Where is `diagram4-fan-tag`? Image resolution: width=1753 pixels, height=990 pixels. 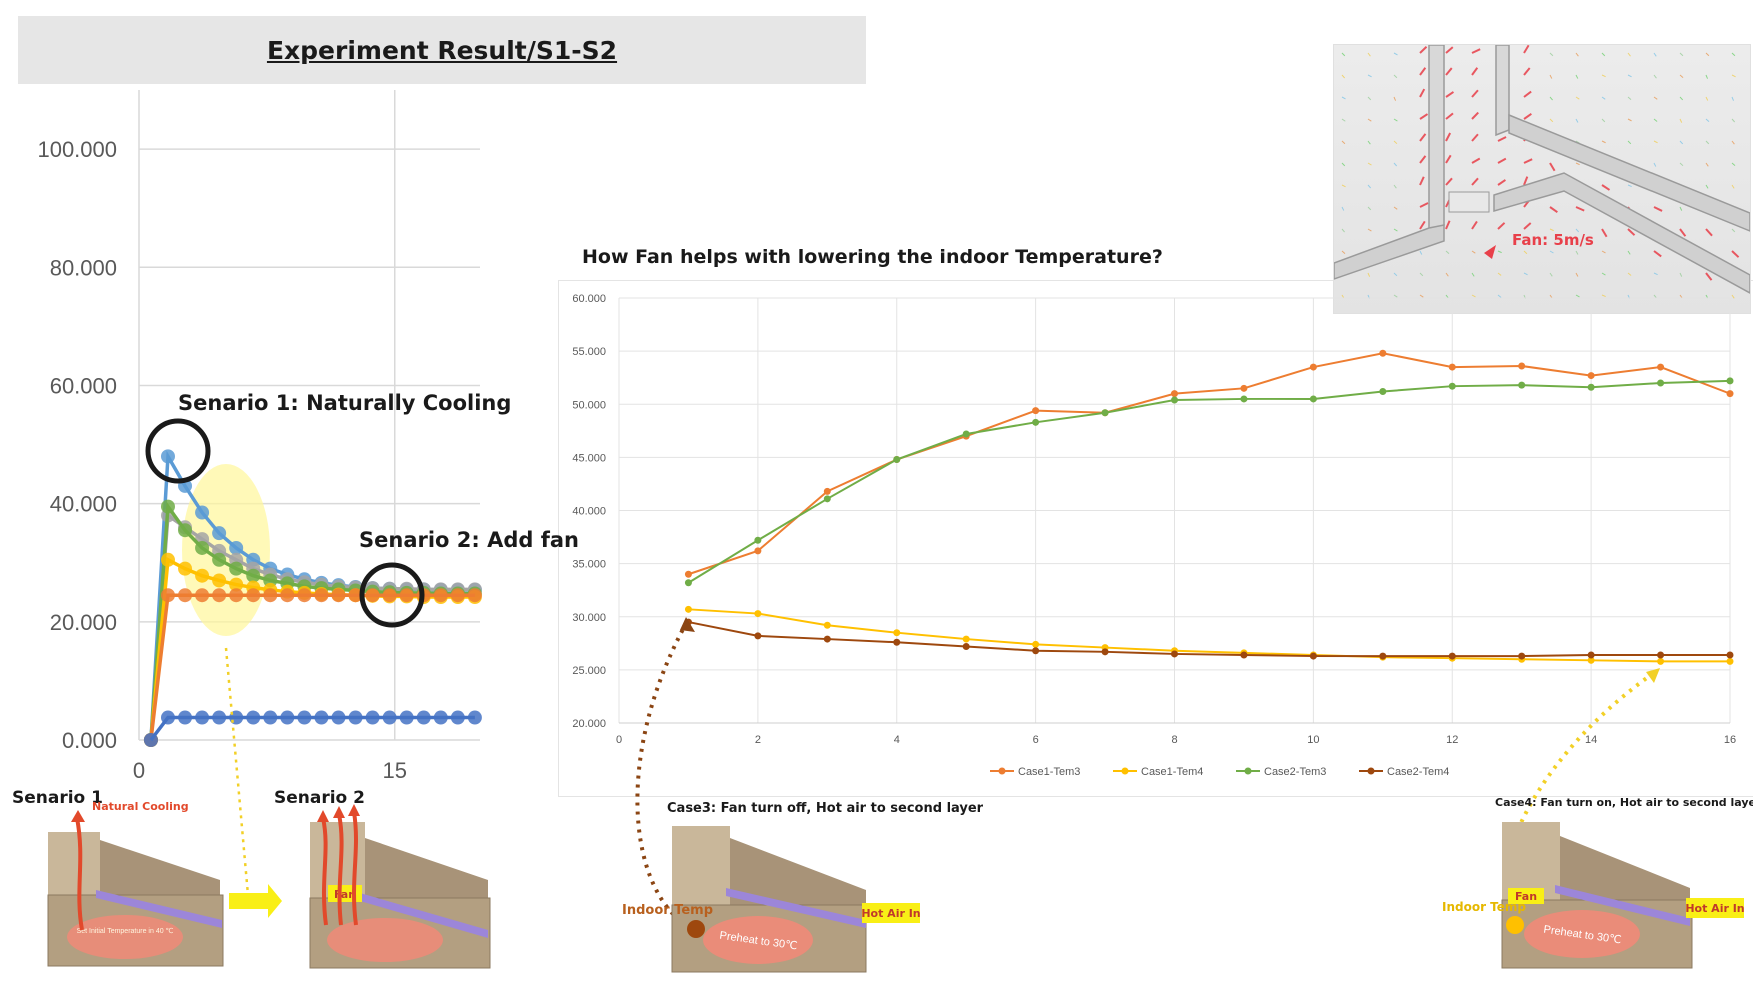
diagram4-fan-tag is located at coordinates (1526, 896).